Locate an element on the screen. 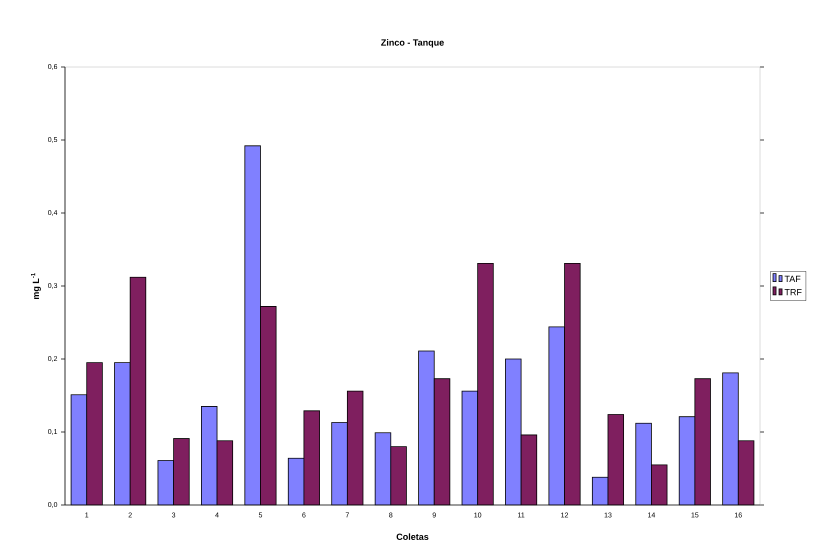 Image resolution: width=827 pixels, height=560 pixels. legend-label: TAF is located at coordinates (792, 279).